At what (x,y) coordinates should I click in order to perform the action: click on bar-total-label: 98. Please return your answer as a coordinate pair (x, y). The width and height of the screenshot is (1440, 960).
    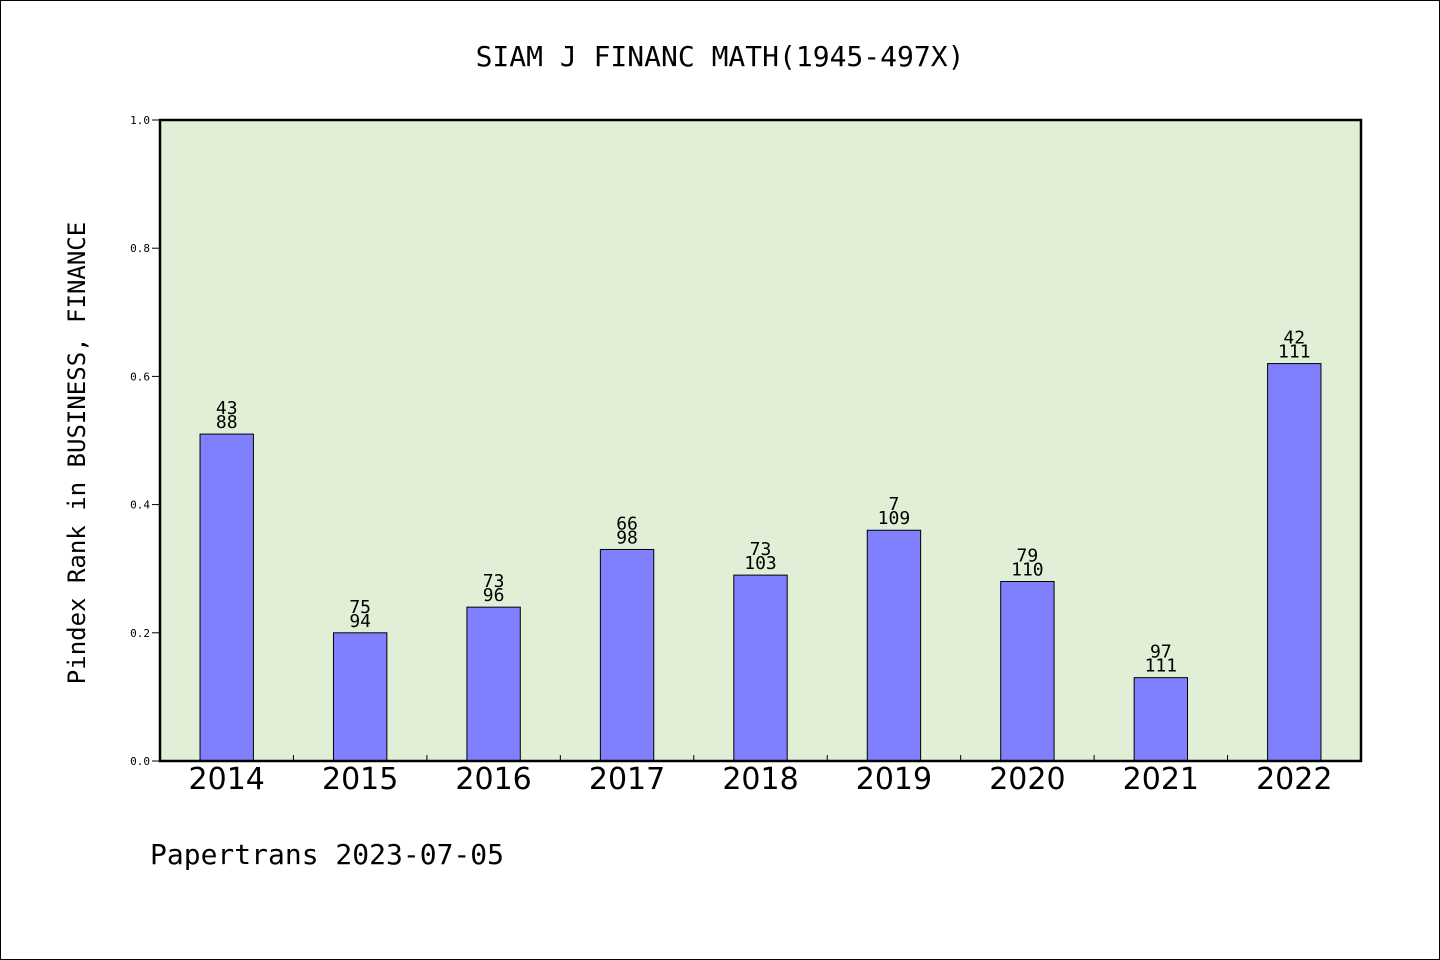
    Looking at the image, I should click on (627, 537).